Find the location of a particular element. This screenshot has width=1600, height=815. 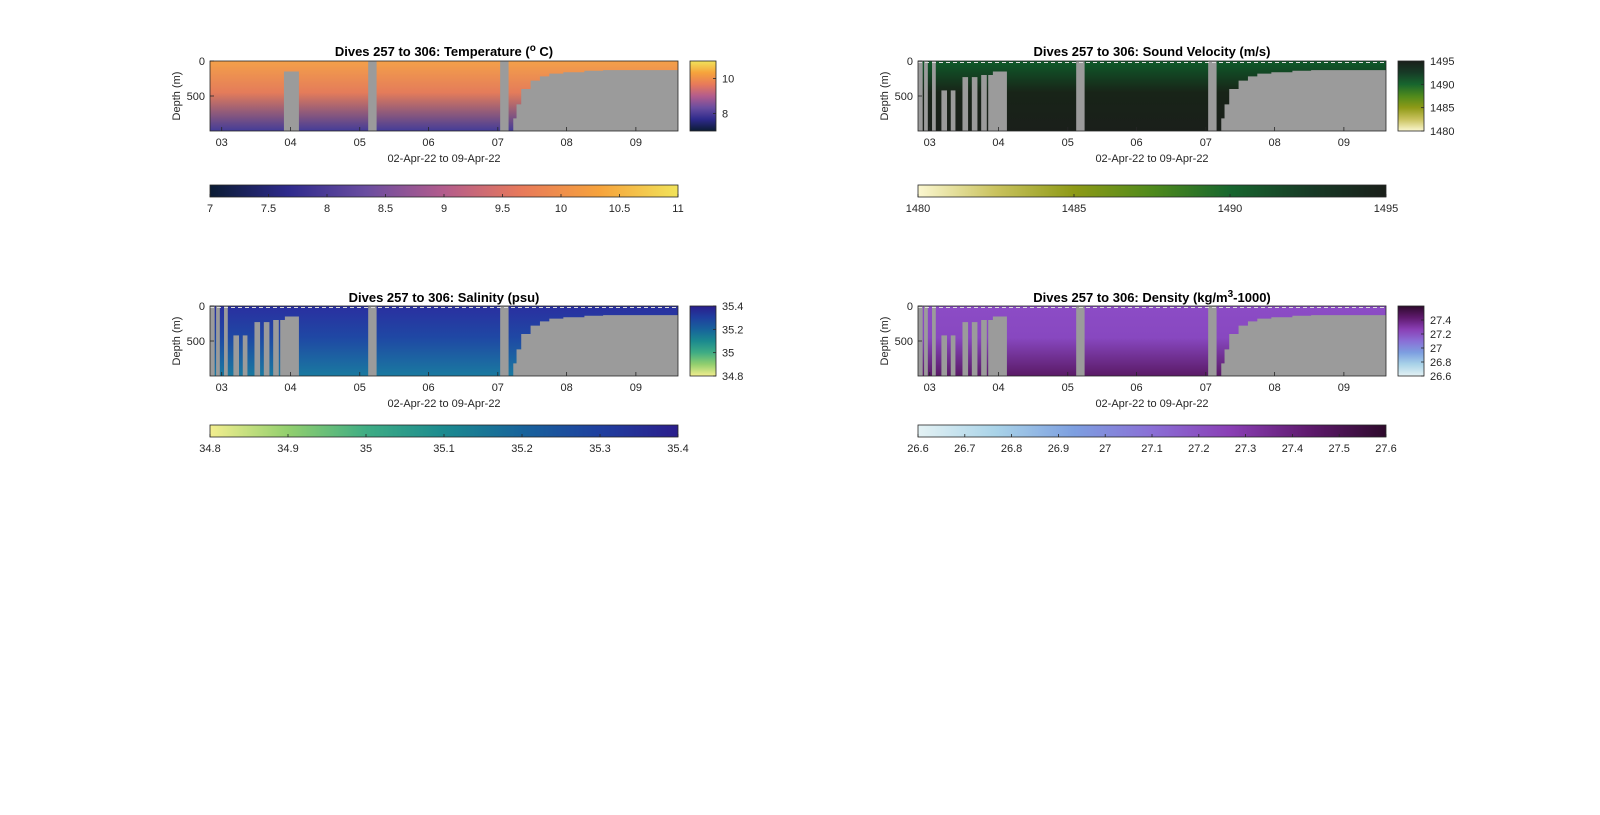

x-tick-label: 03 is located at coordinates (930, 143).